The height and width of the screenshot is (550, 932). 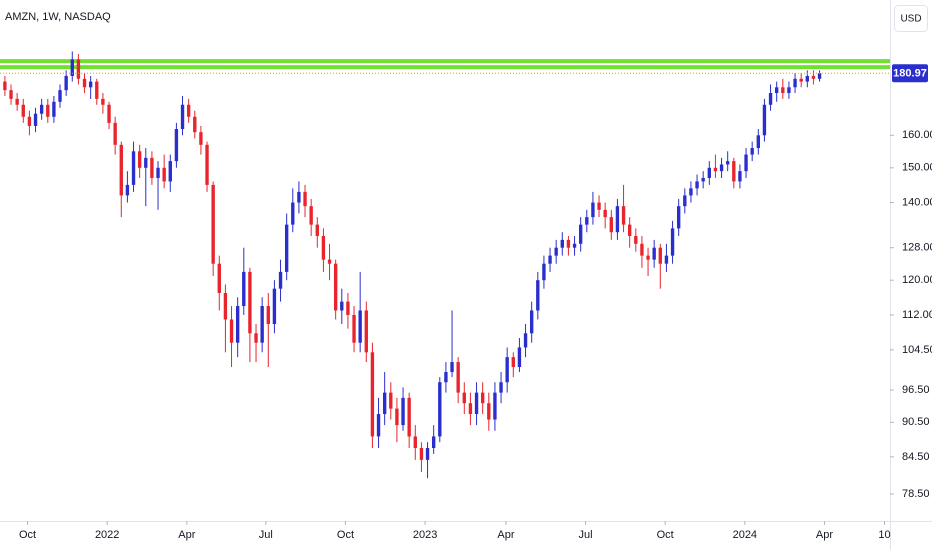 What do you see at coordinates (345, 535) in the screenshot?
I see `x-tick-label: Oct` at bounding box center [345, 535].